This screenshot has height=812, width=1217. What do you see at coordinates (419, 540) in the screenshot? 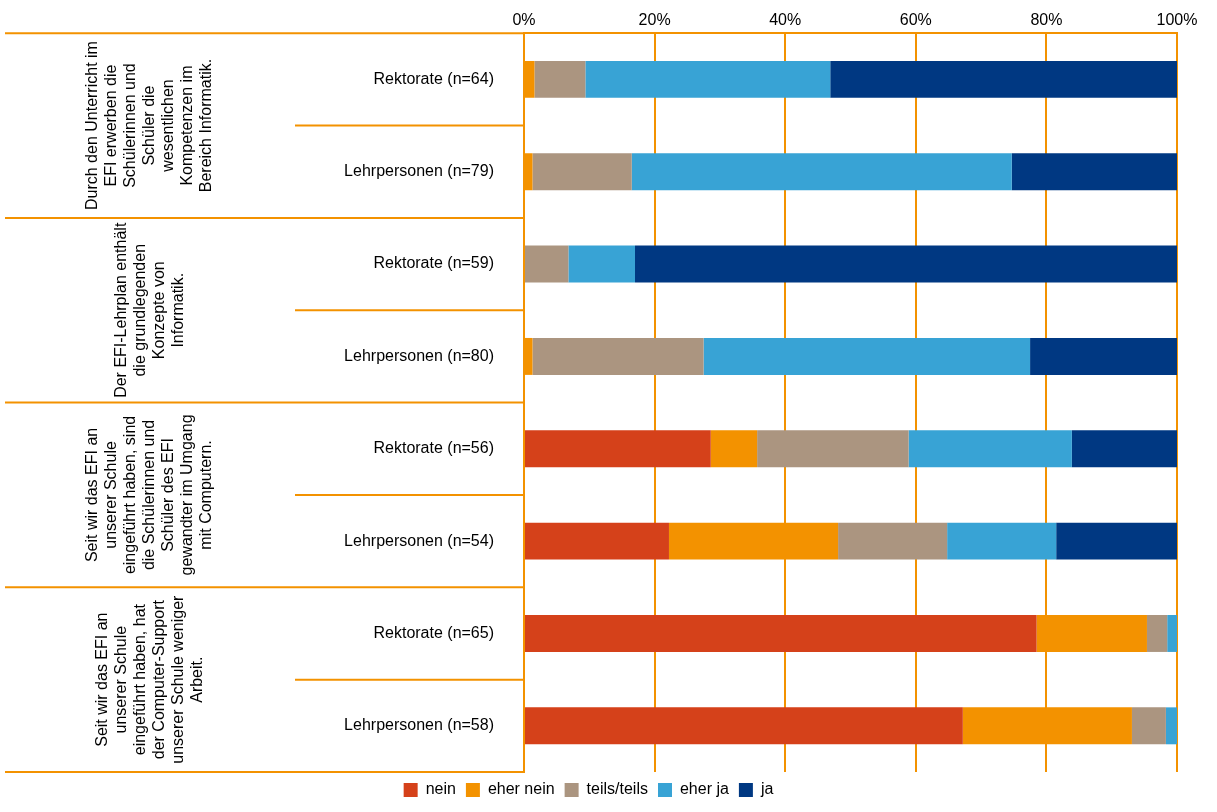
I see `y-tick-label: Lehrpersonen (n=54)` at bounding box center [419, 540].